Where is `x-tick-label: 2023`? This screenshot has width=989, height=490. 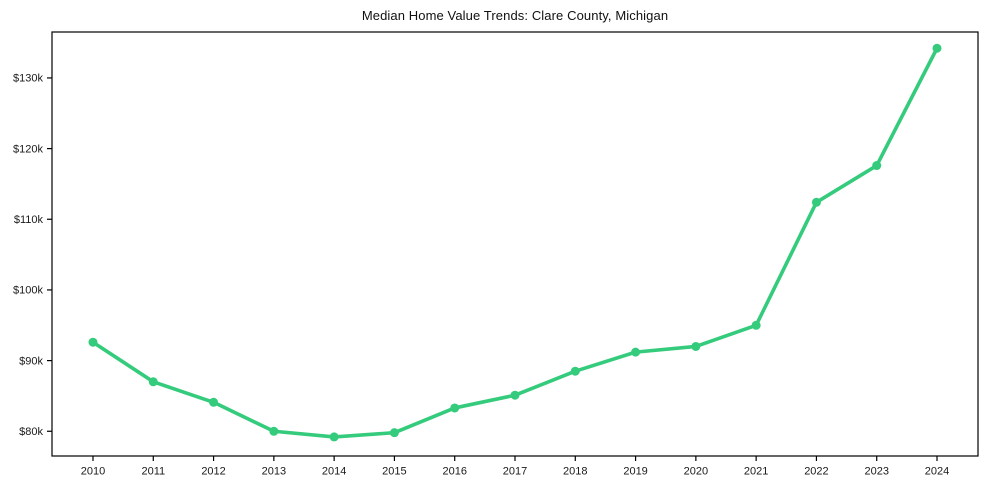
x-tick-label: 2023 is located at coordinates (876, 472).